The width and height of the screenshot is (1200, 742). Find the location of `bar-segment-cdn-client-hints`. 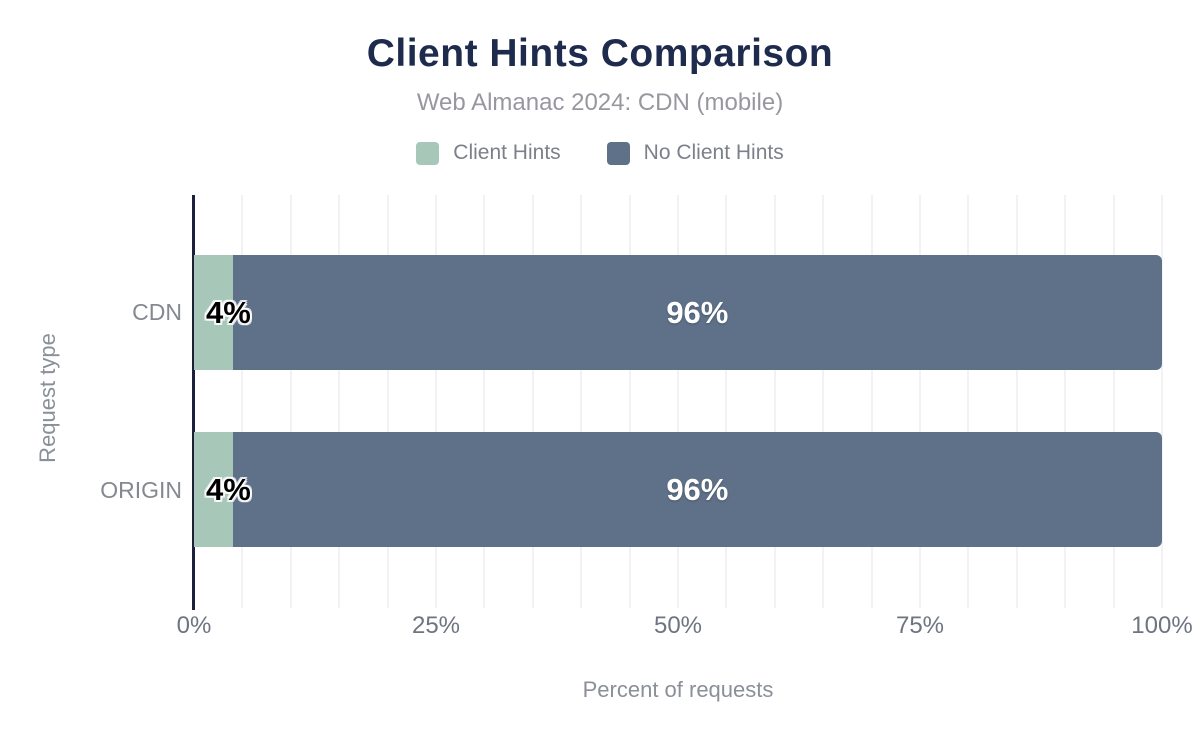

bar-segment-cdn-client-hints is located at coordinates (213, 312).